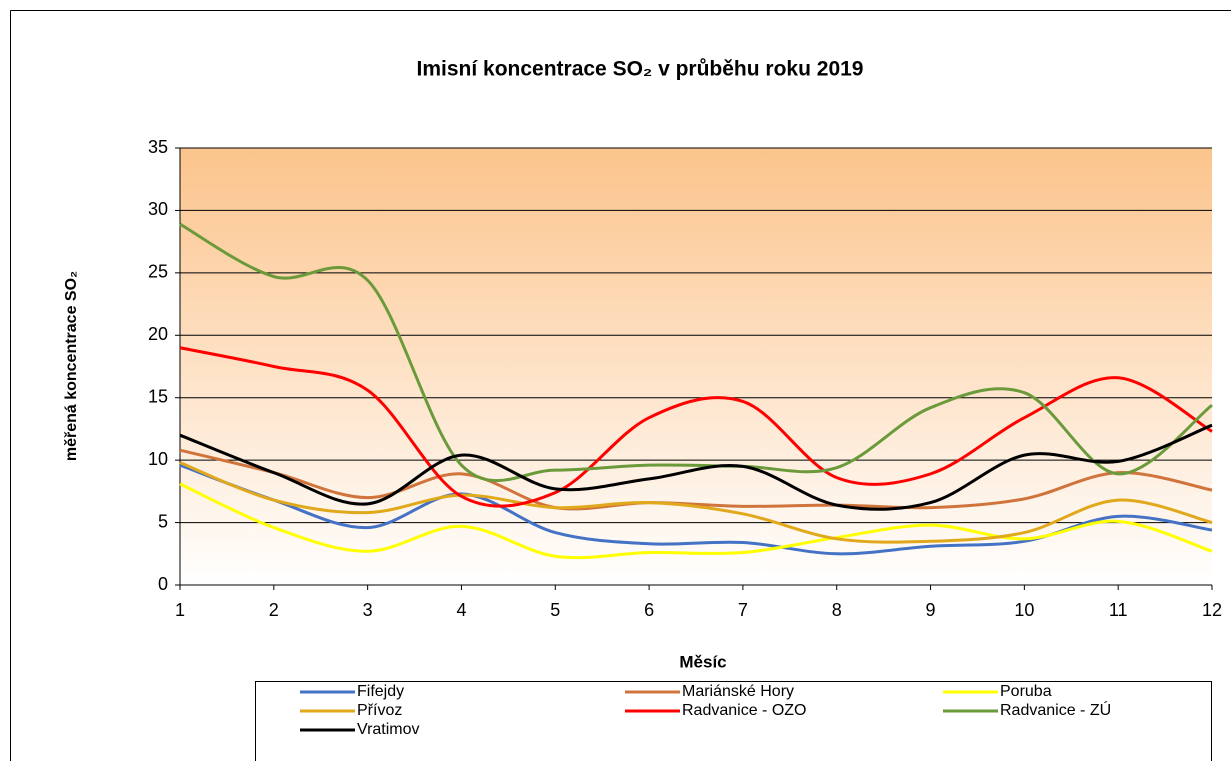 The image size is (1231, 761). I want to click on y-tick-label: 10, so click(158, 459).